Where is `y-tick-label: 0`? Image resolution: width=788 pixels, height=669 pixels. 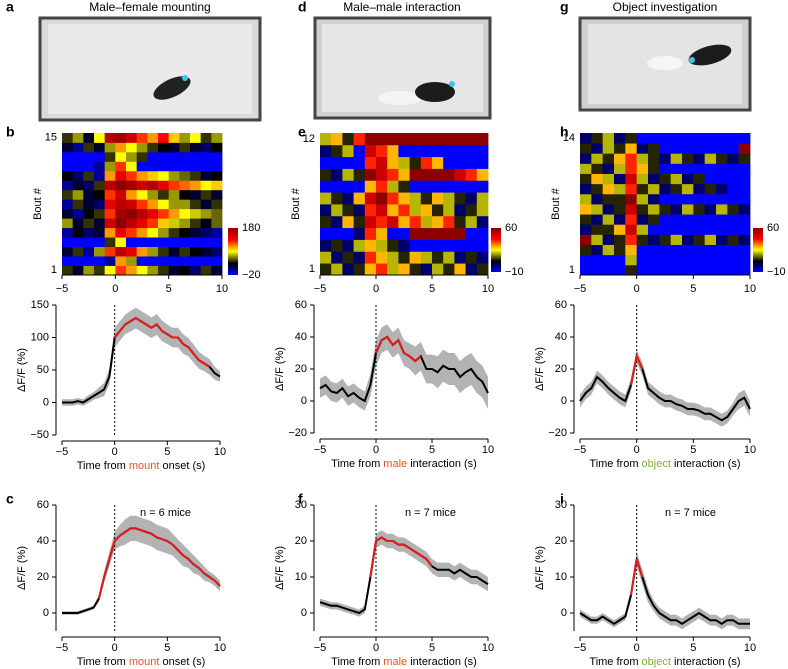
y-tick-label: 0 is located at coordinates (46, 402).